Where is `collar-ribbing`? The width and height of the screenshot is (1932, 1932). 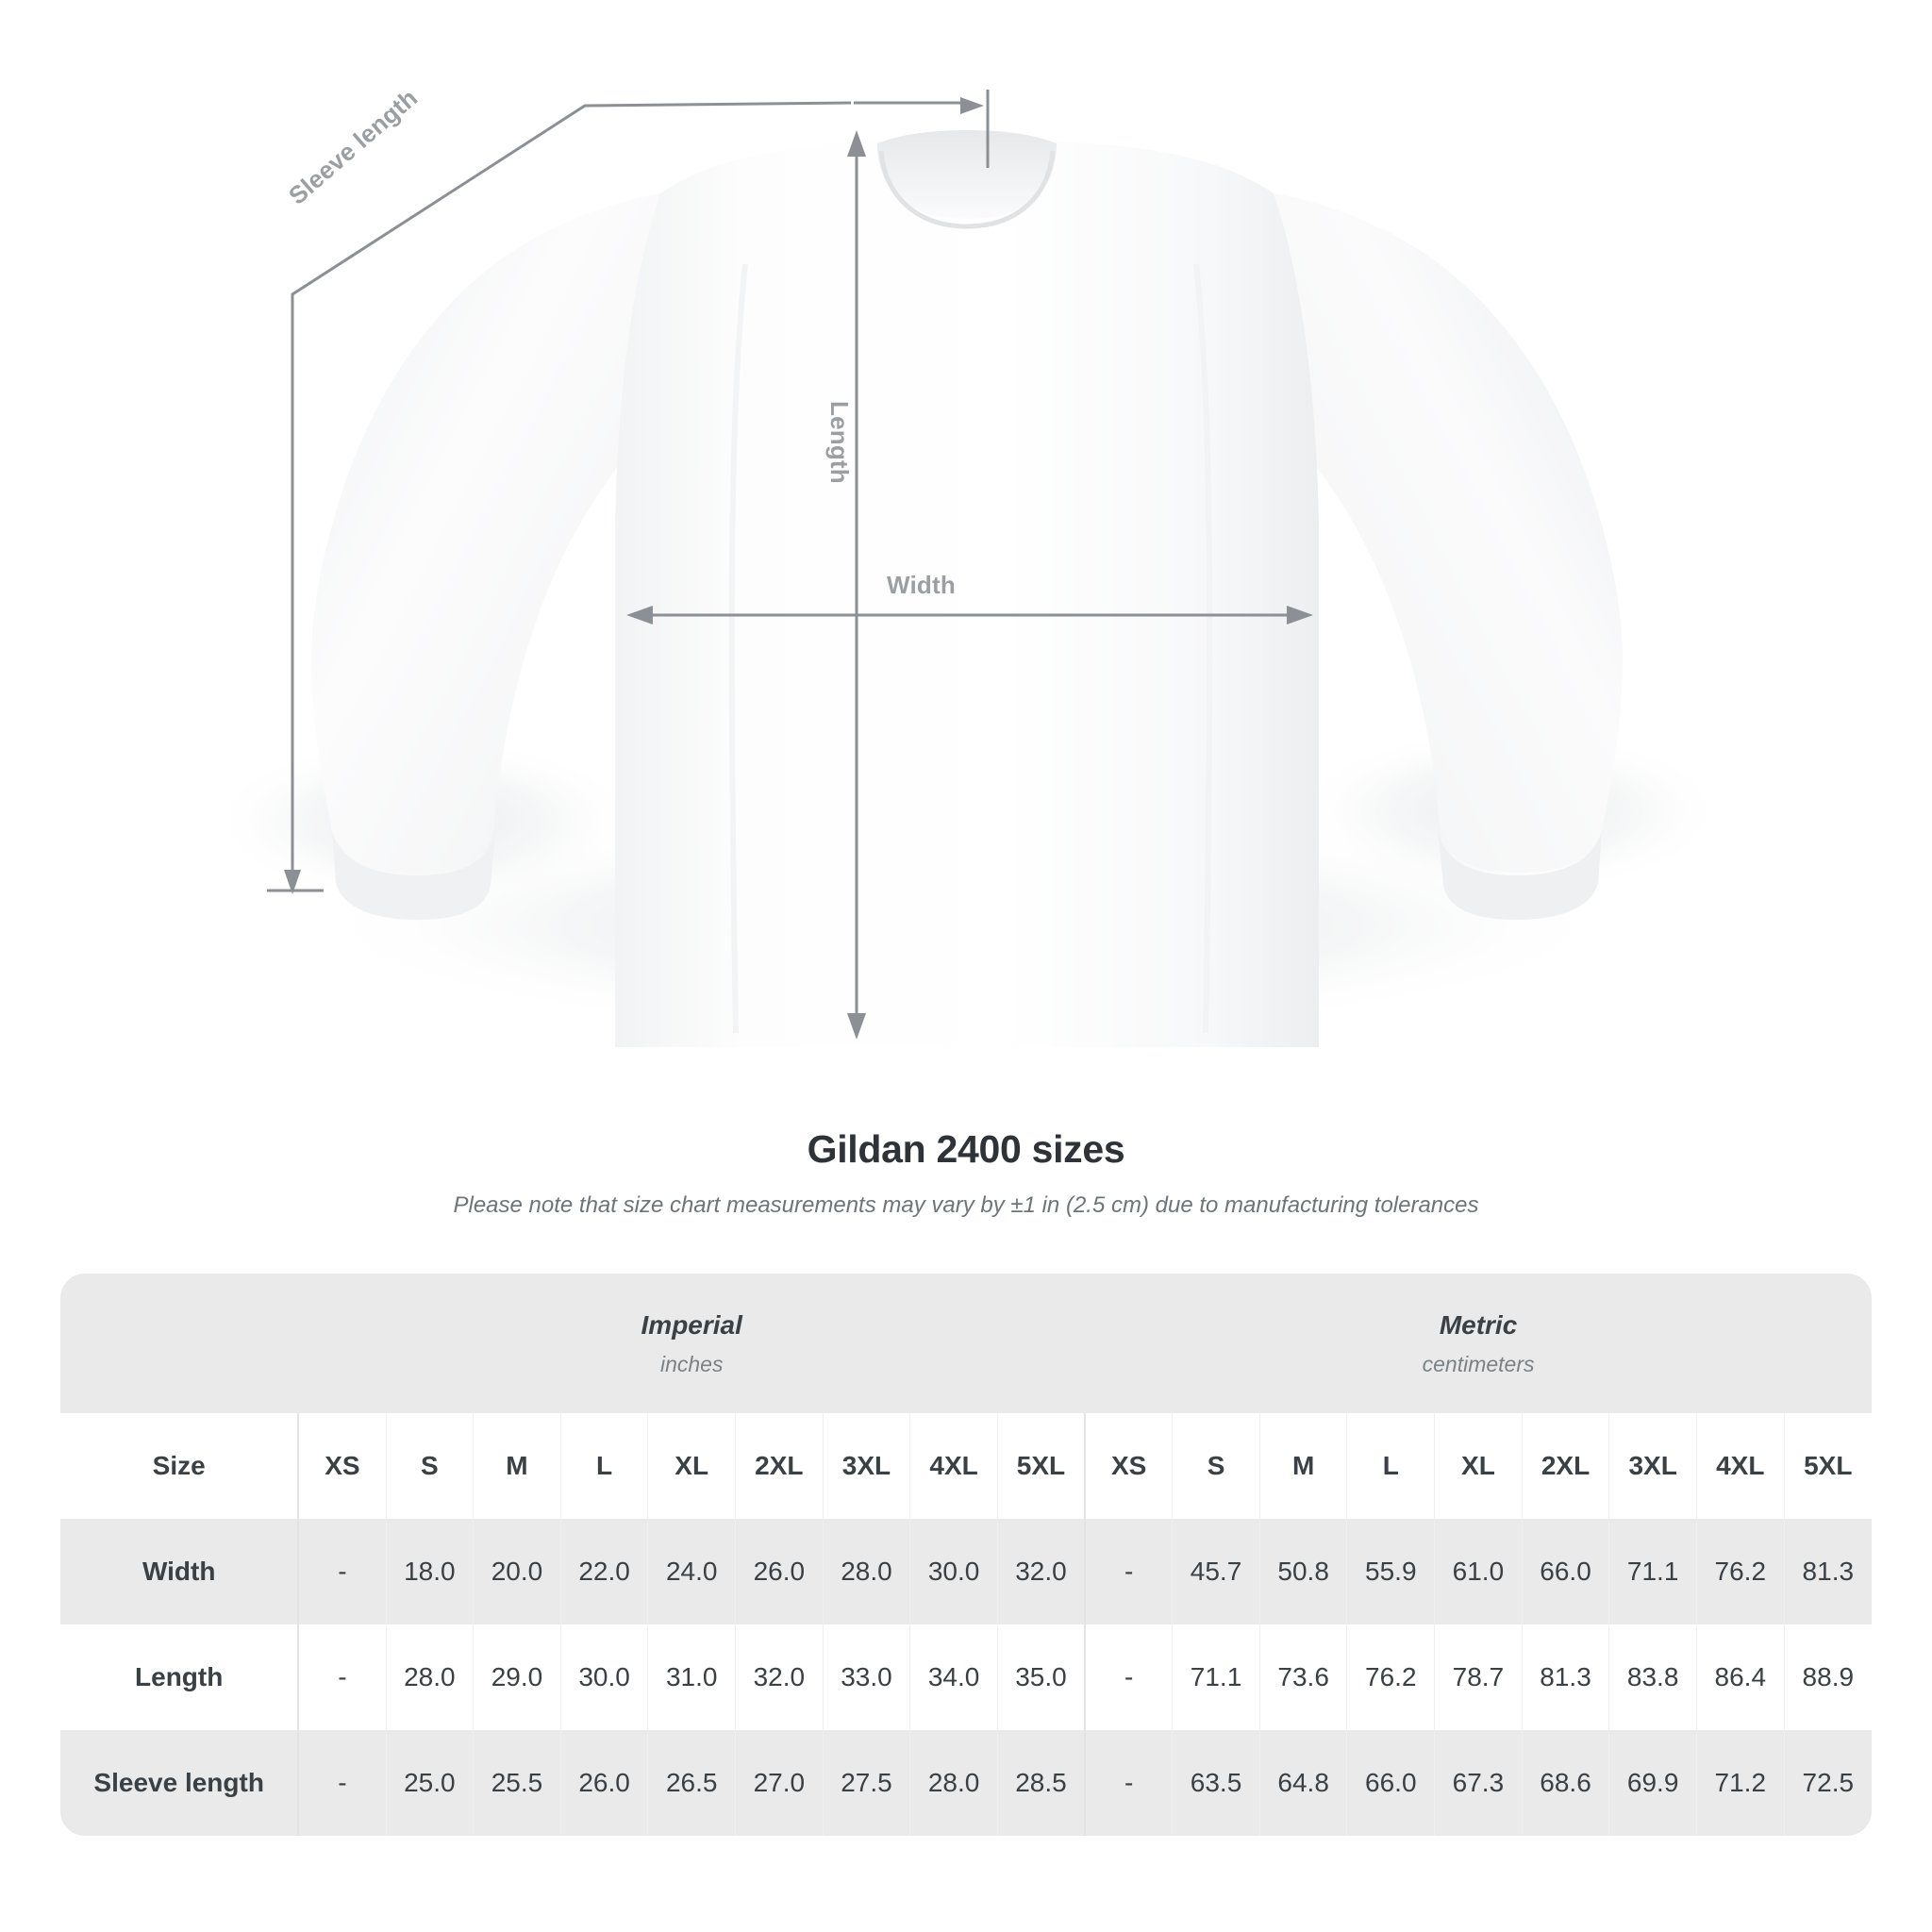 collar-ribbing is located at coordinates (967, 190).